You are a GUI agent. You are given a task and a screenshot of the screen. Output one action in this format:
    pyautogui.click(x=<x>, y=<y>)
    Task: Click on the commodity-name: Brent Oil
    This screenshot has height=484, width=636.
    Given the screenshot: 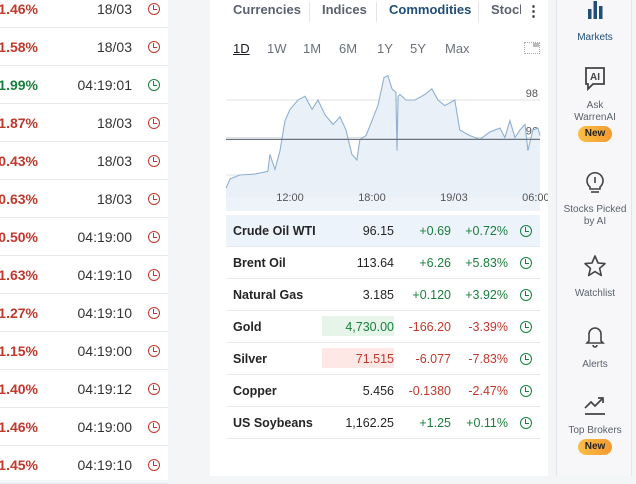 What is the action you would take?
    pyautogui.click(x=259, y=263)
    